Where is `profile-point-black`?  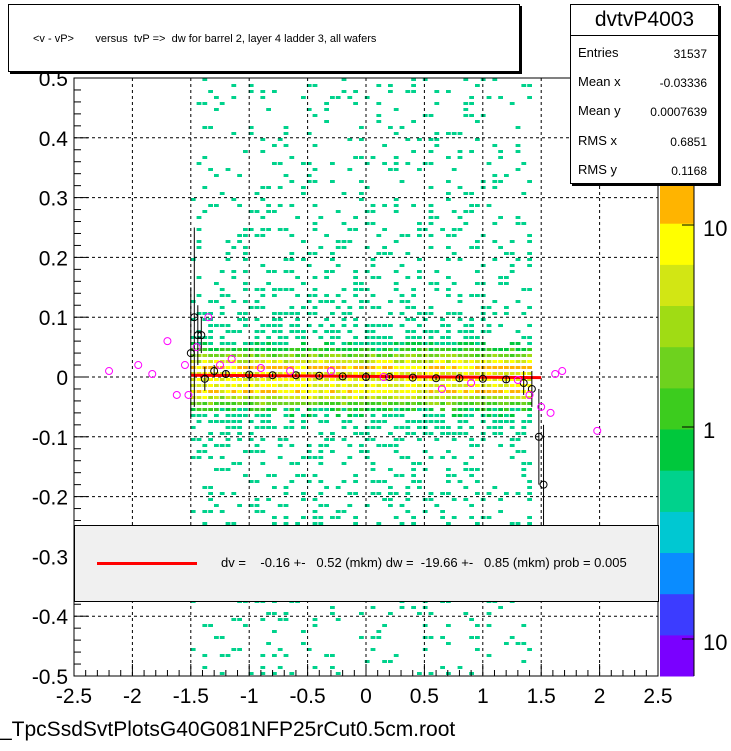
profile-point-black is located at coordinates (506, 379).